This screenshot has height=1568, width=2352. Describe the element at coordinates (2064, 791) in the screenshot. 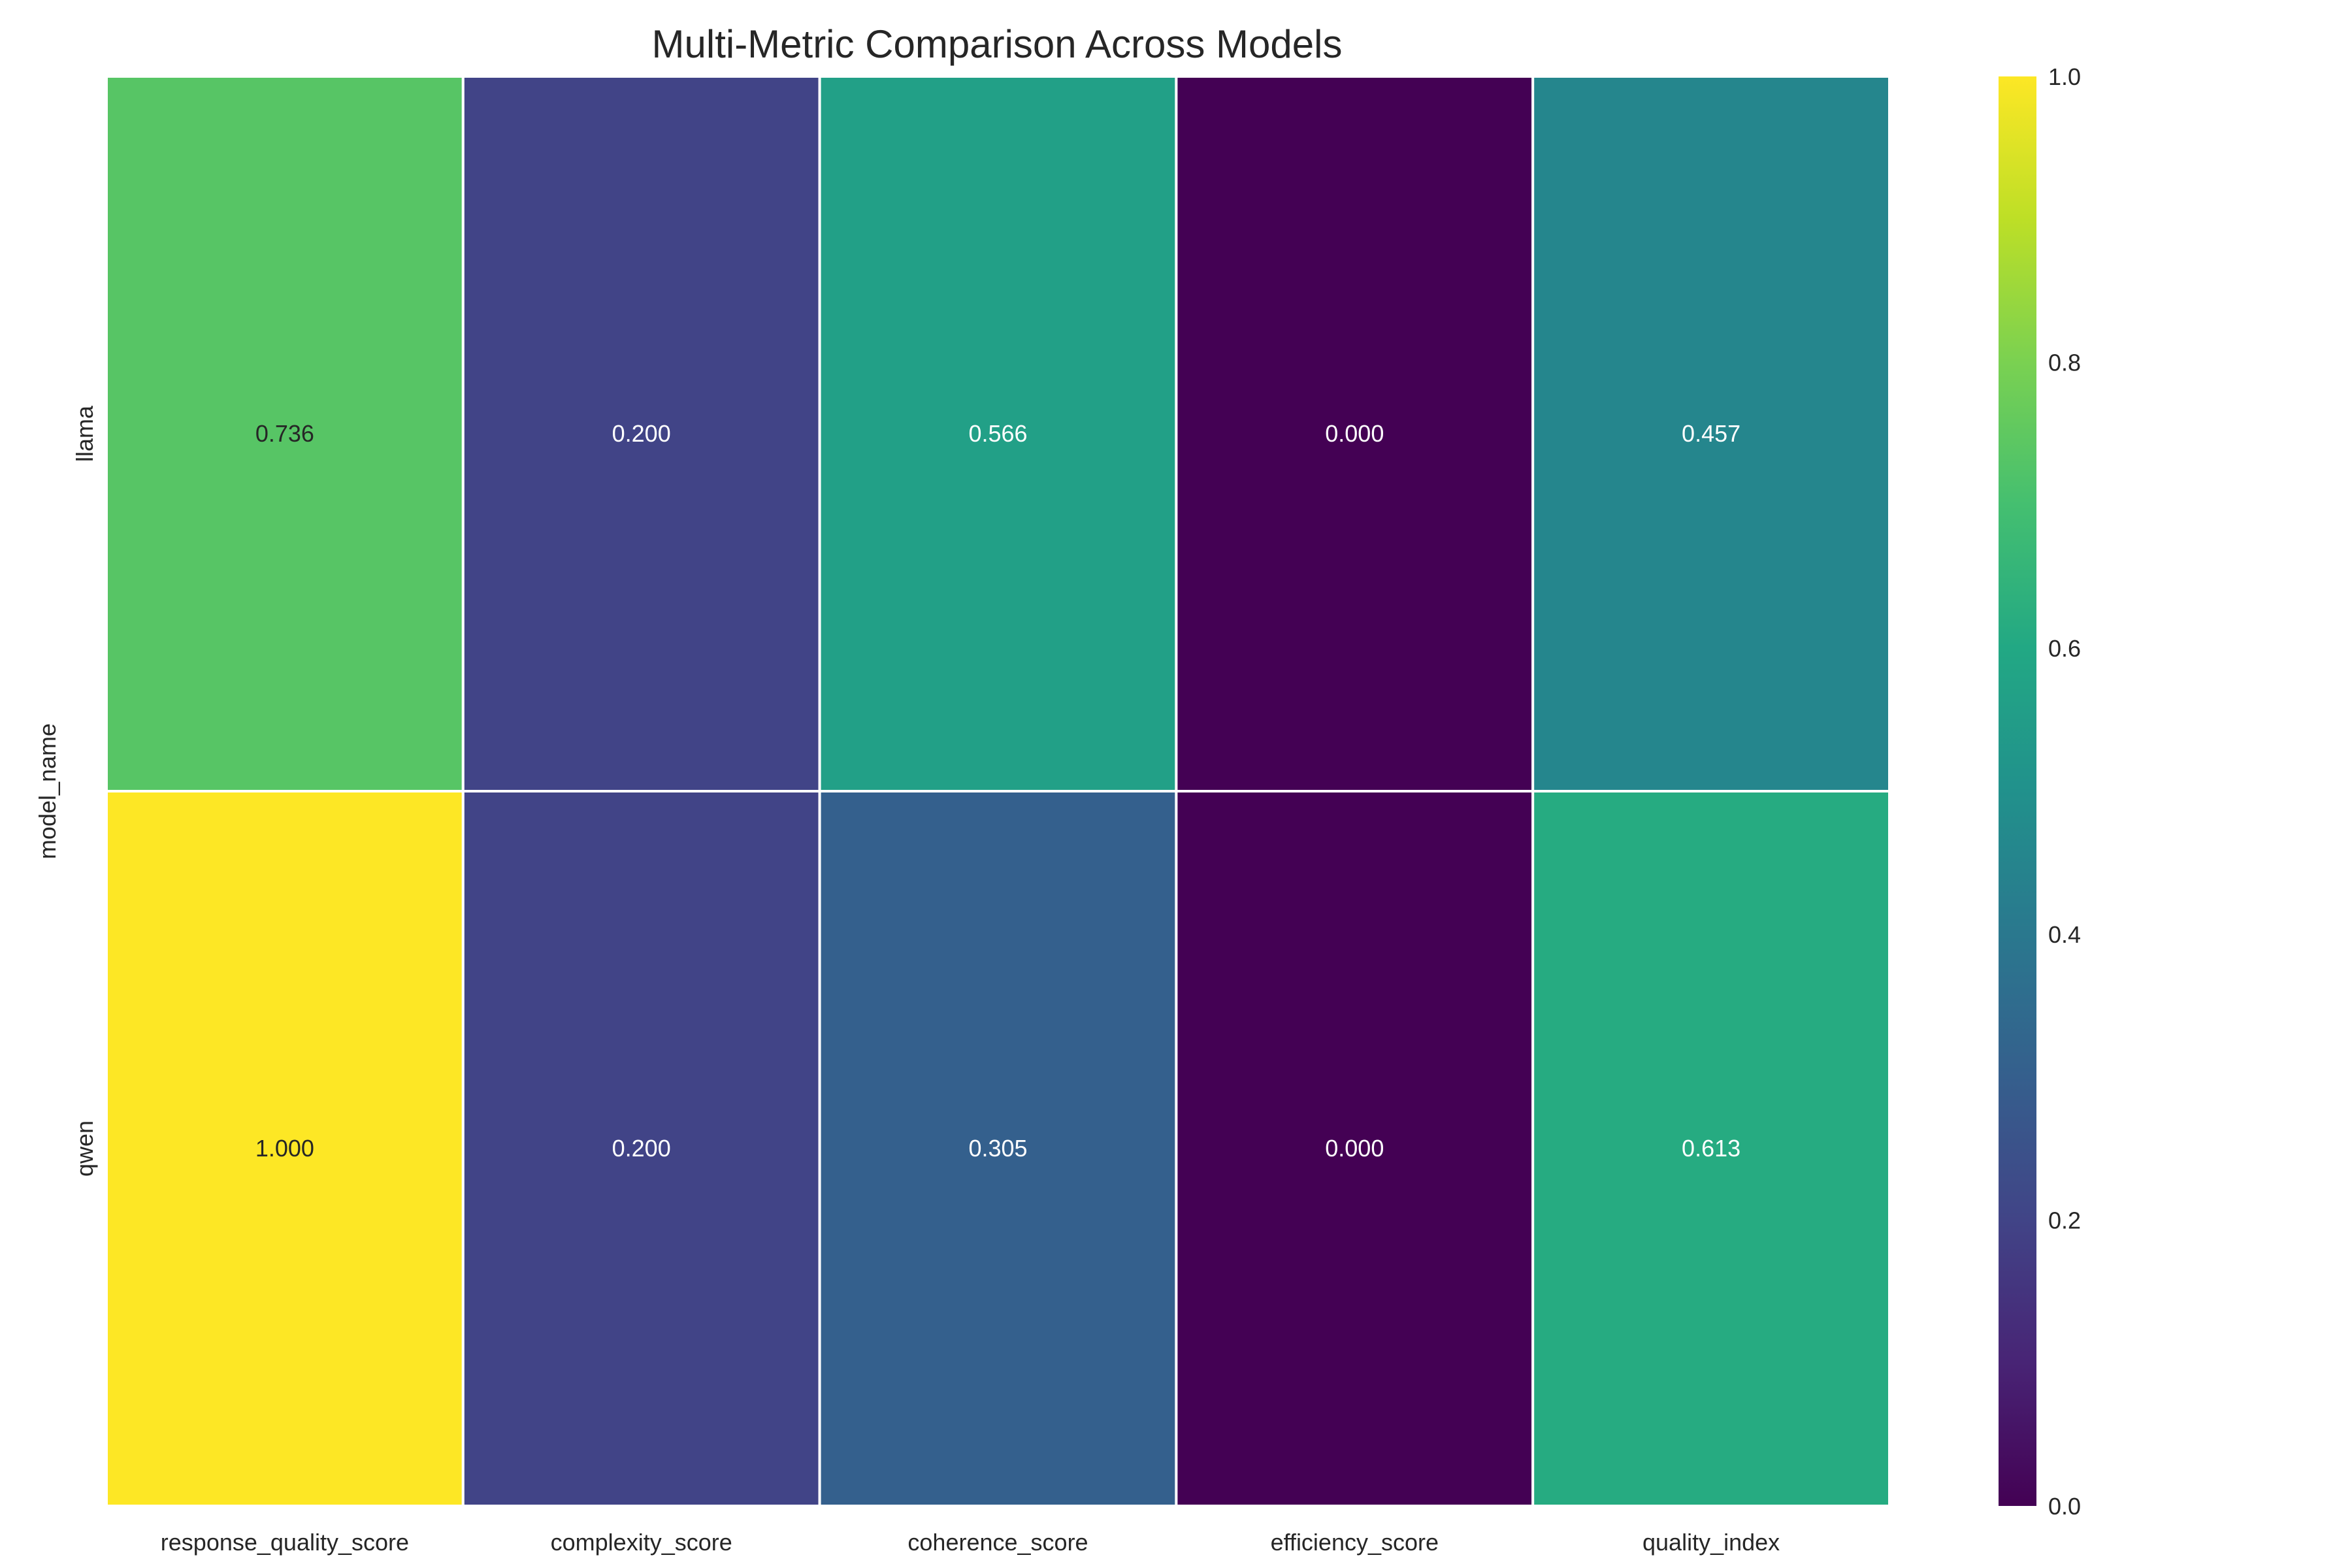

I see `colorbar-tick-labels: 0.0 0.2 0.4 0.6 0.8 1.0` at that location.